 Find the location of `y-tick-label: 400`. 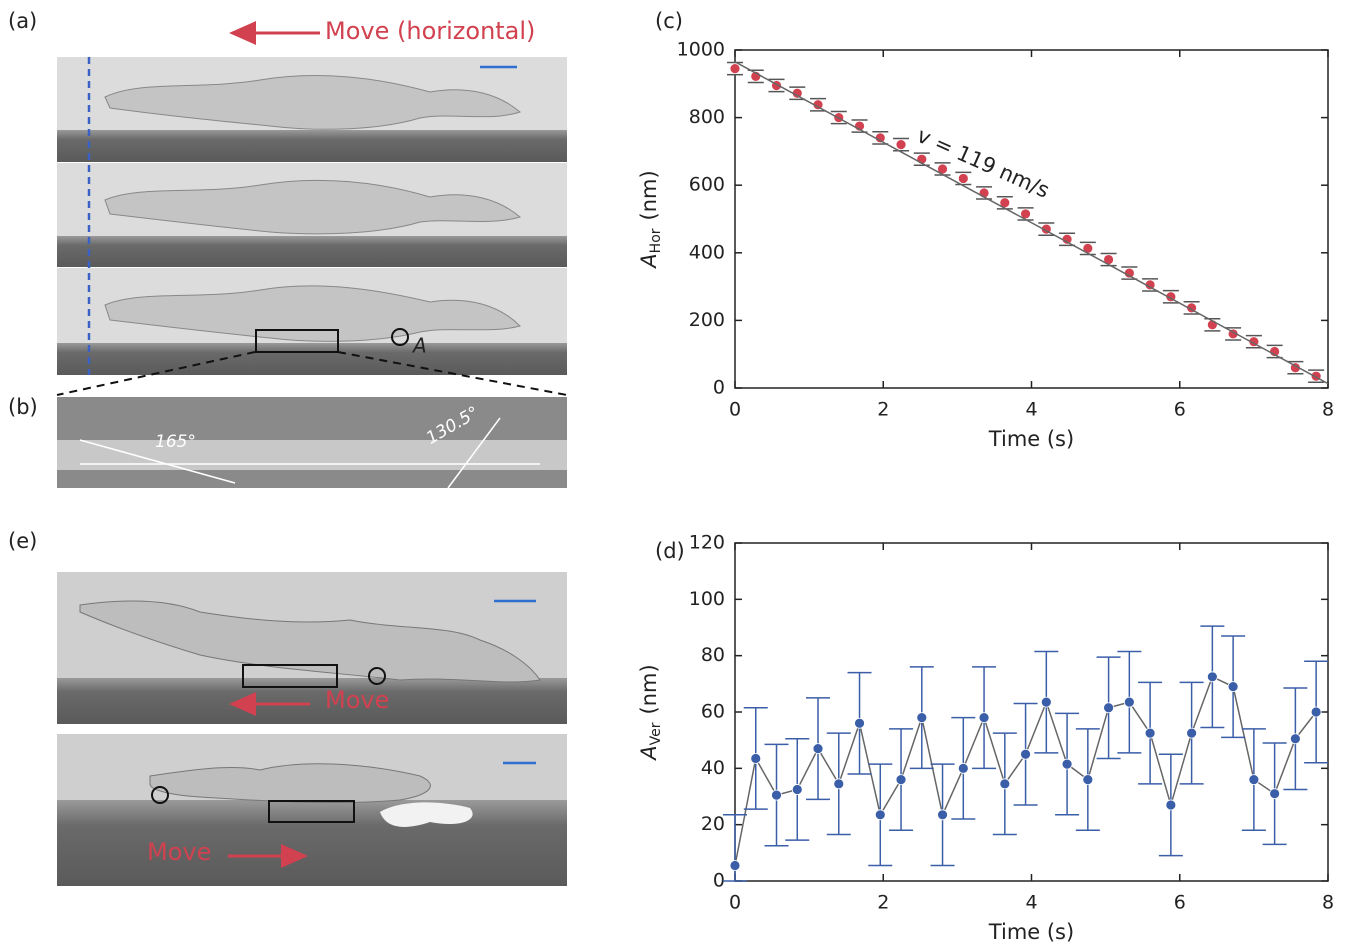

y-tick-label: 400 is located at coordinates (707, 252).